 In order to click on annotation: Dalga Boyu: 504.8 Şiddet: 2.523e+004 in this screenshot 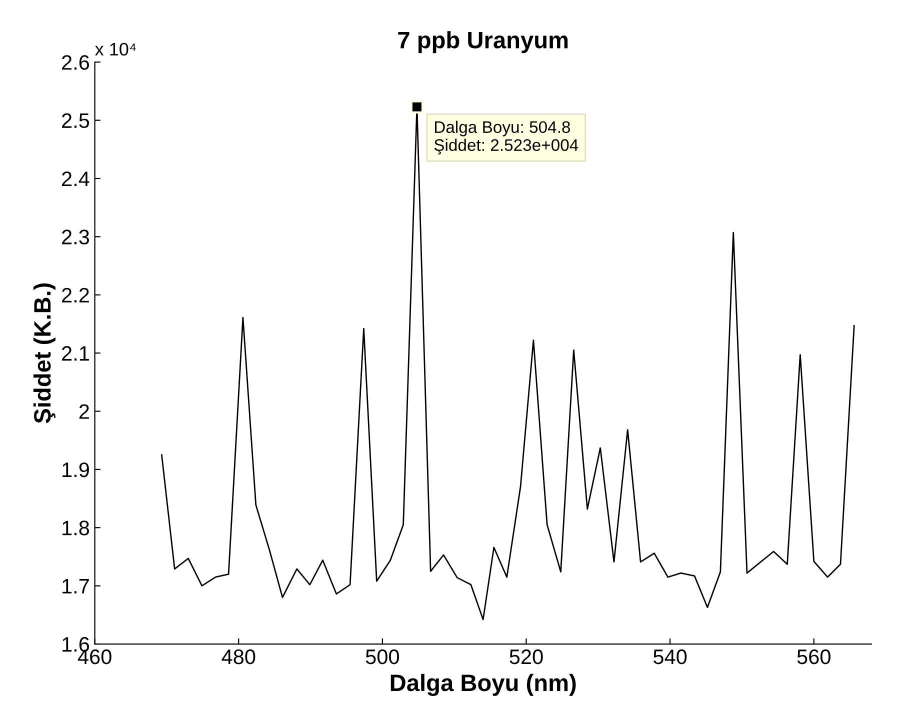, I will do `click(506, 137)`.